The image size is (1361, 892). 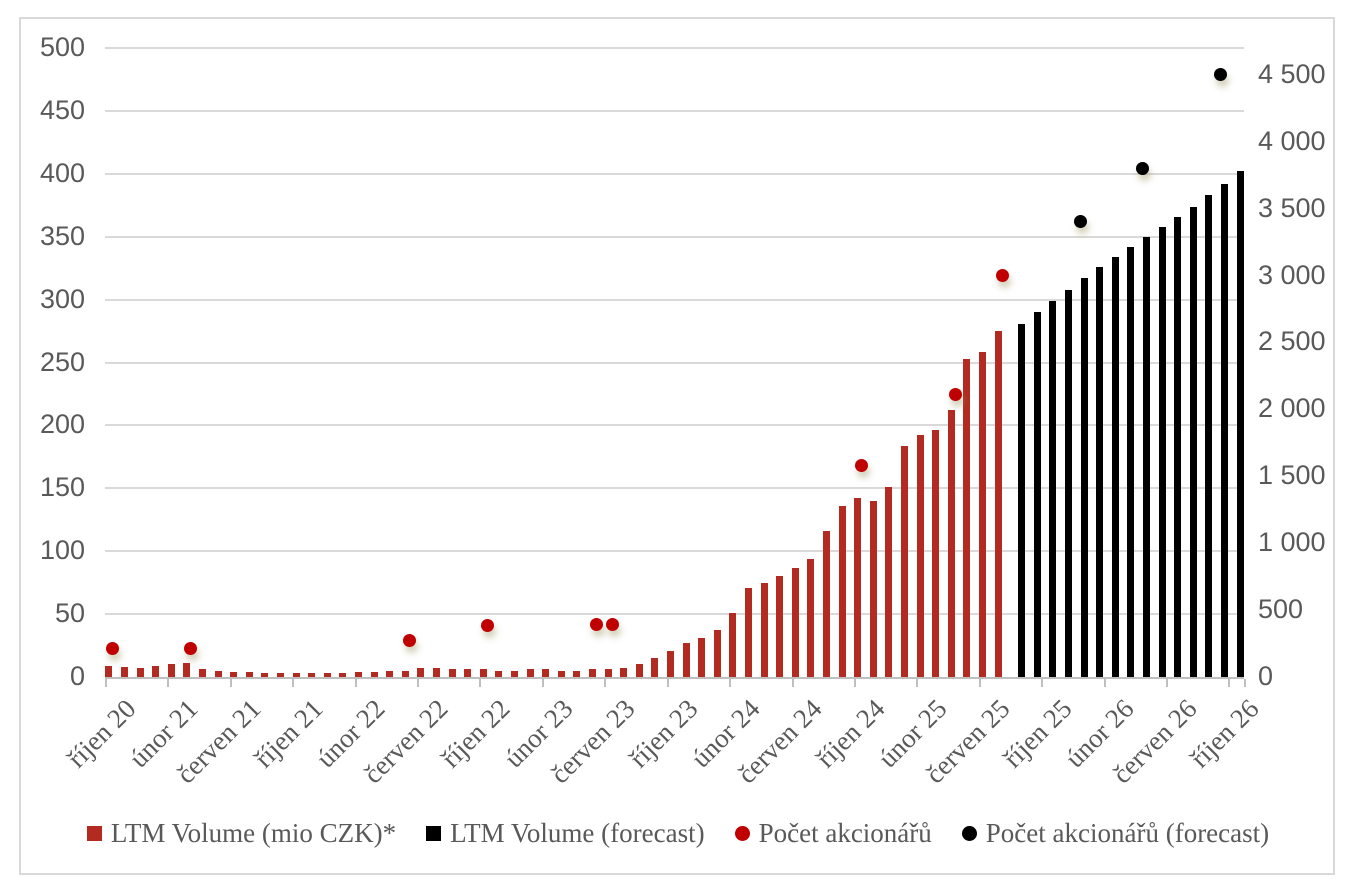 I want to click on y-axis-right-label: 500, so click(x=1281, y=609).